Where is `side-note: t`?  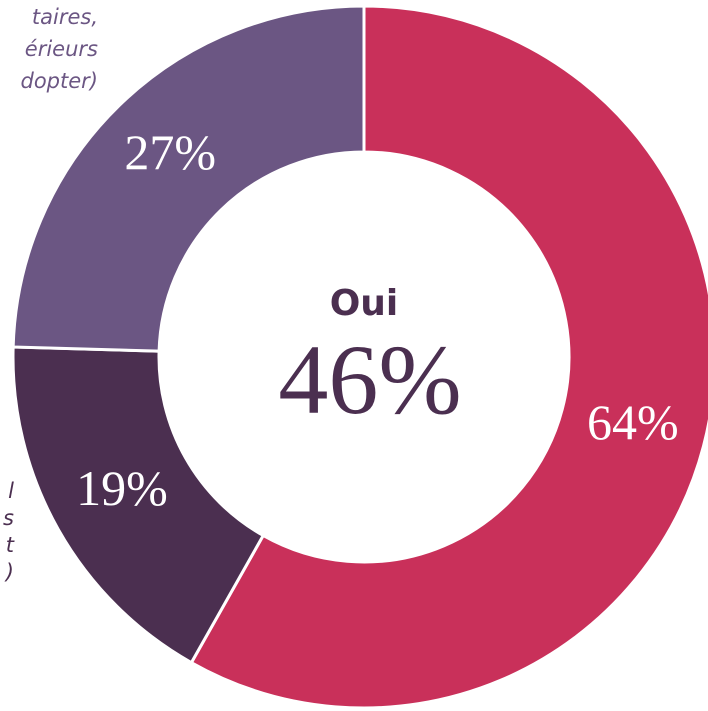
side-note: t is located at coordinates (10, 545).